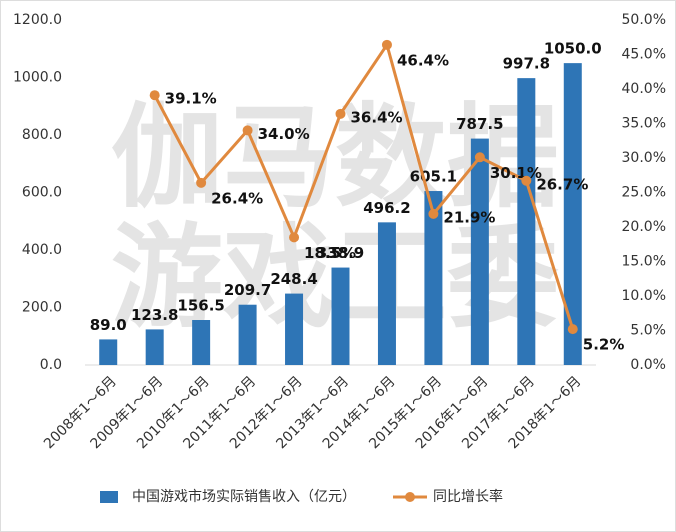 This screenshot has width=676, height=532. I want to click on y-tick-label: 400.0, so click(42, 250).